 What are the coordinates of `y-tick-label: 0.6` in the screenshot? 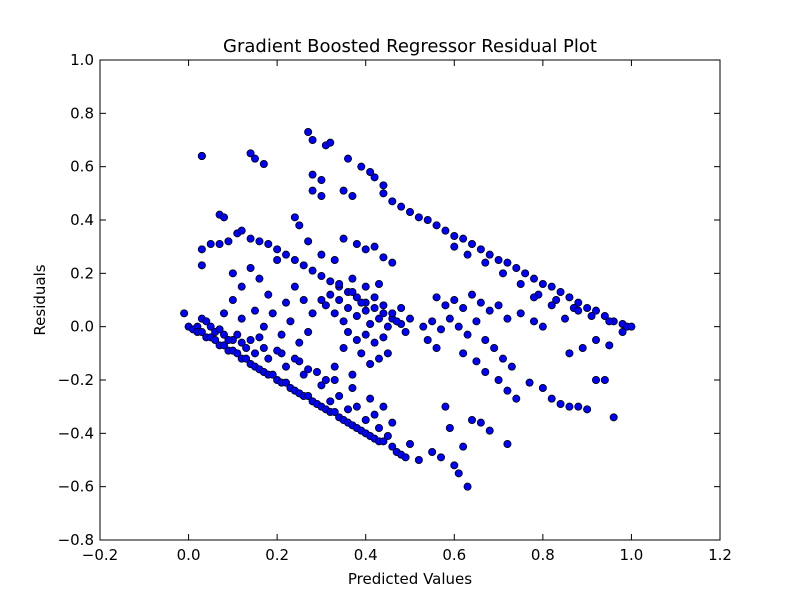 It's located at (82, 167).